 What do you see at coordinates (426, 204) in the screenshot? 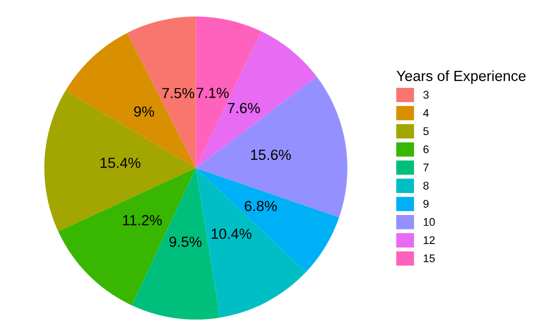
I see `legend-label: 9` at bounding box center [426, 204].